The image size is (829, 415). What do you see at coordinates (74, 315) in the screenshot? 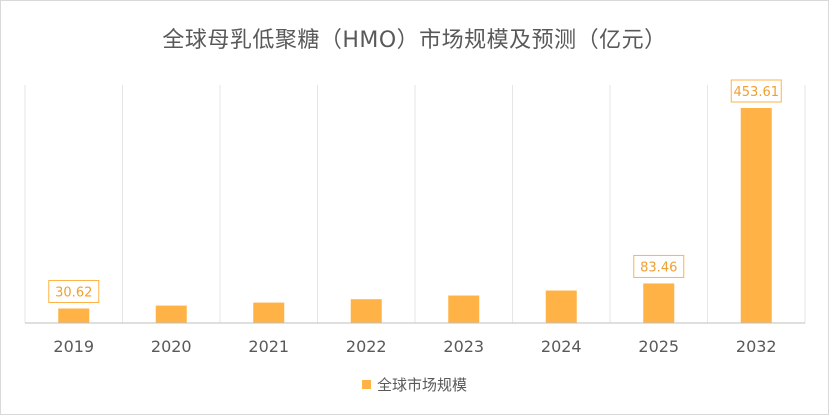
I see `bar-2019` at bounding box center [74, 315].